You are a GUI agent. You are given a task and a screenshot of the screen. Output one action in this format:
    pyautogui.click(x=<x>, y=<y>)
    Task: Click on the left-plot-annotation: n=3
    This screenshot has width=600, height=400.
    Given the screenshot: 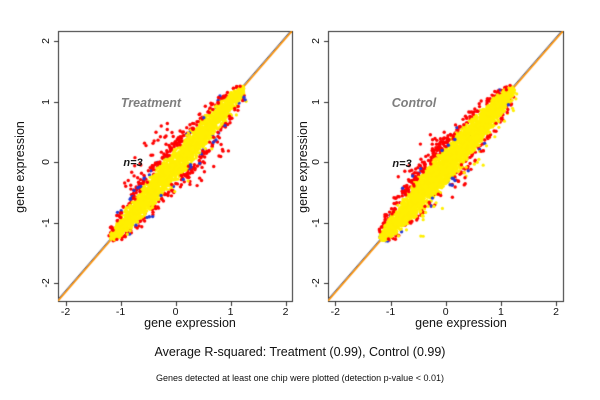 What is the action you would take?
    pyautogui.click(x=133, y=163)
    